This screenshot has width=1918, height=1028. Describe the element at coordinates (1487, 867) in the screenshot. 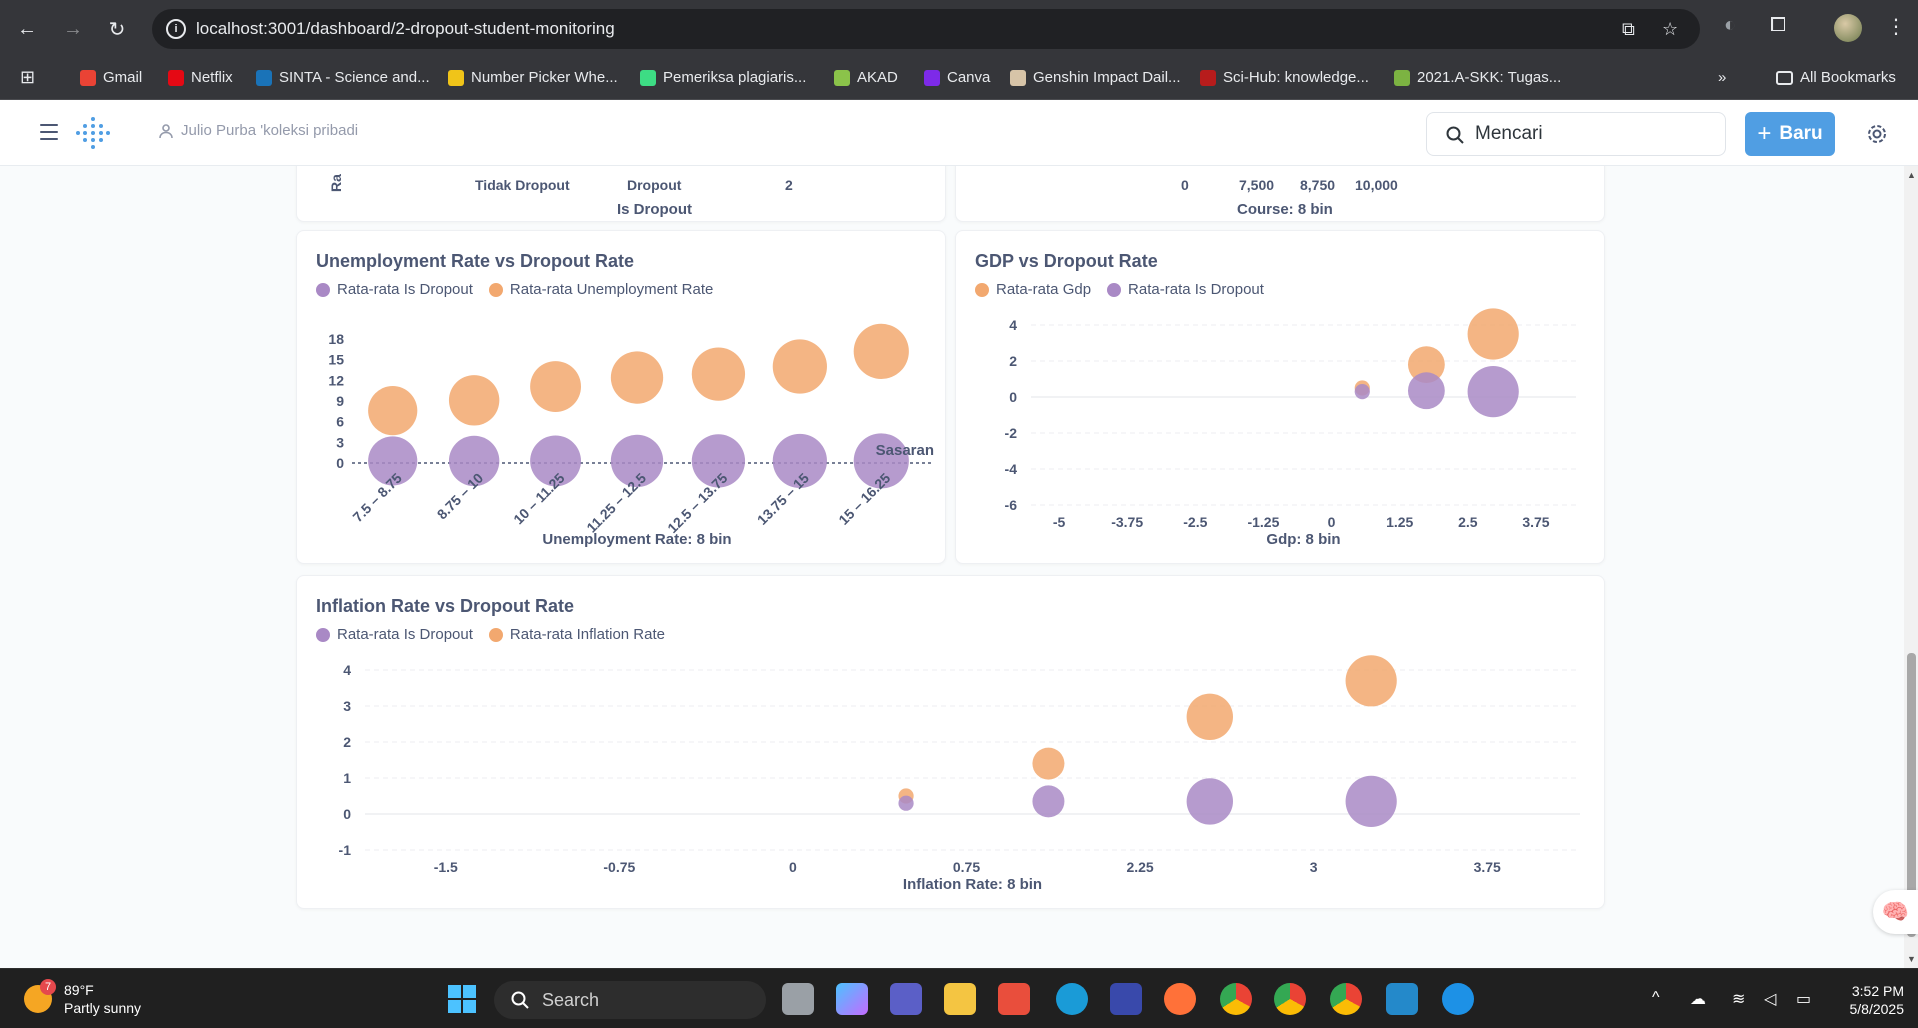

I see `x-tick-label: 3.75` at that location.